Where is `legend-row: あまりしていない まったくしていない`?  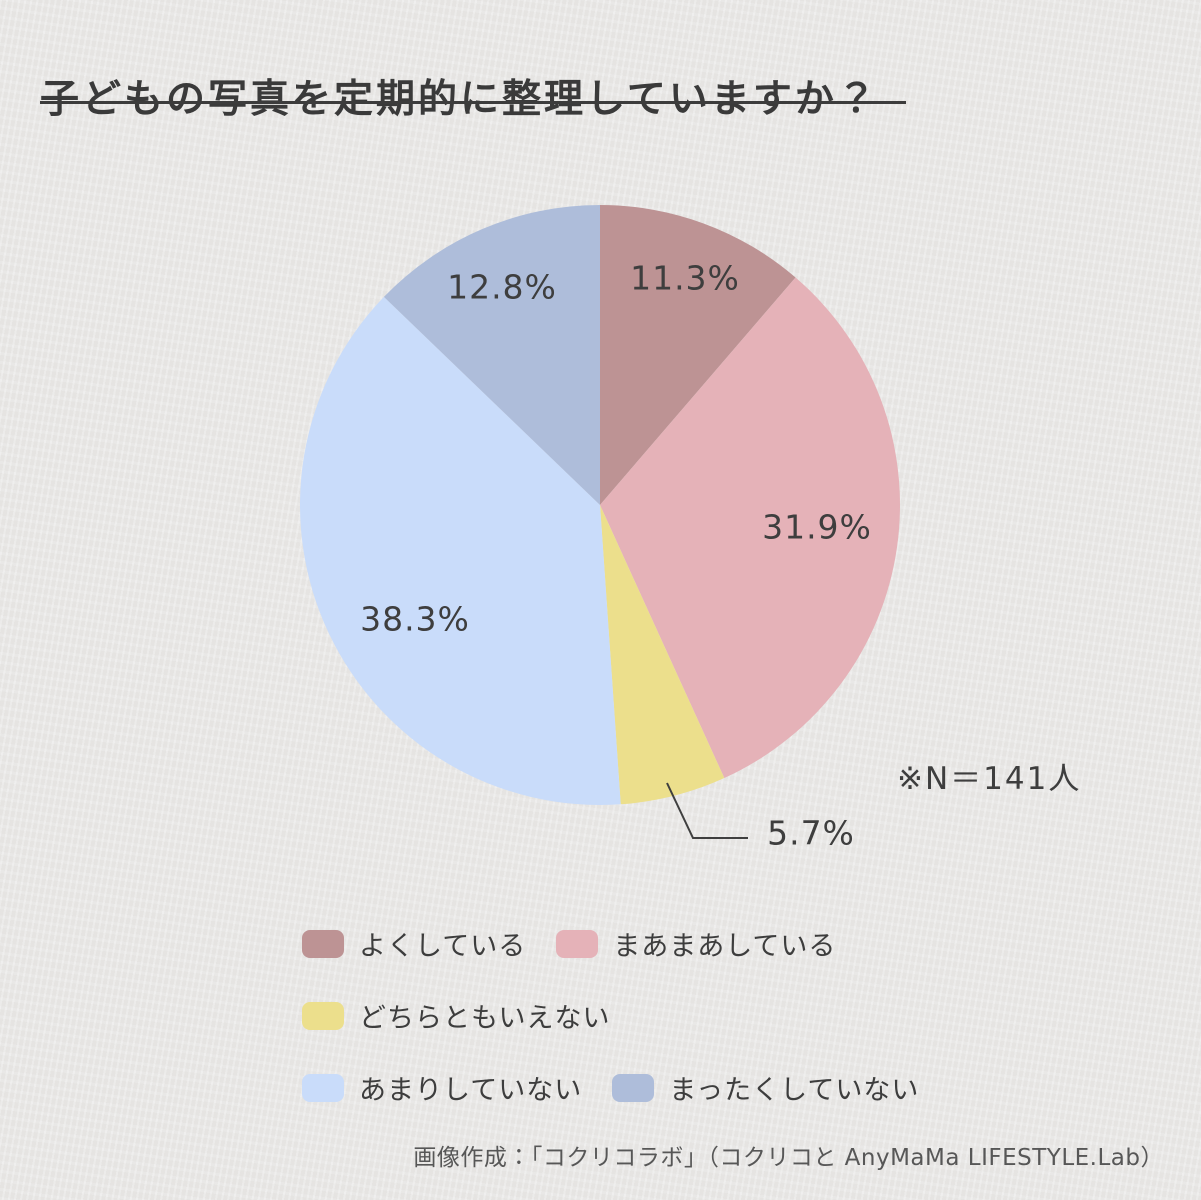 legend-row: あまりしていない まったくしていない is located at coordinates (610, 1087).